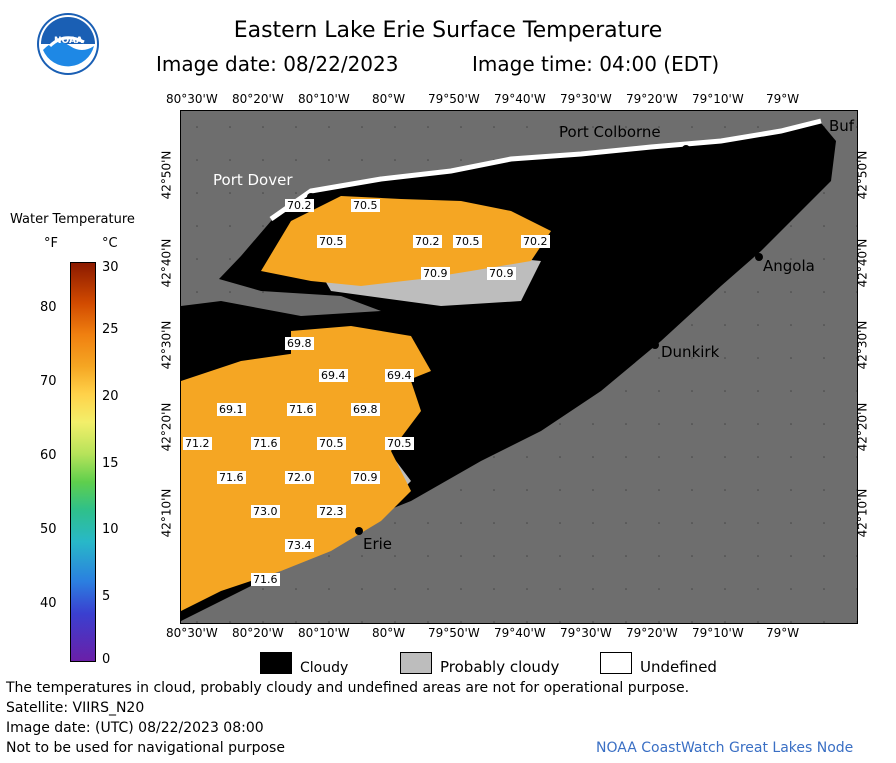 This screenshot has height=763, width=896. I want to click on image-date: Image date: 08/22/2023, so click(277, 64).